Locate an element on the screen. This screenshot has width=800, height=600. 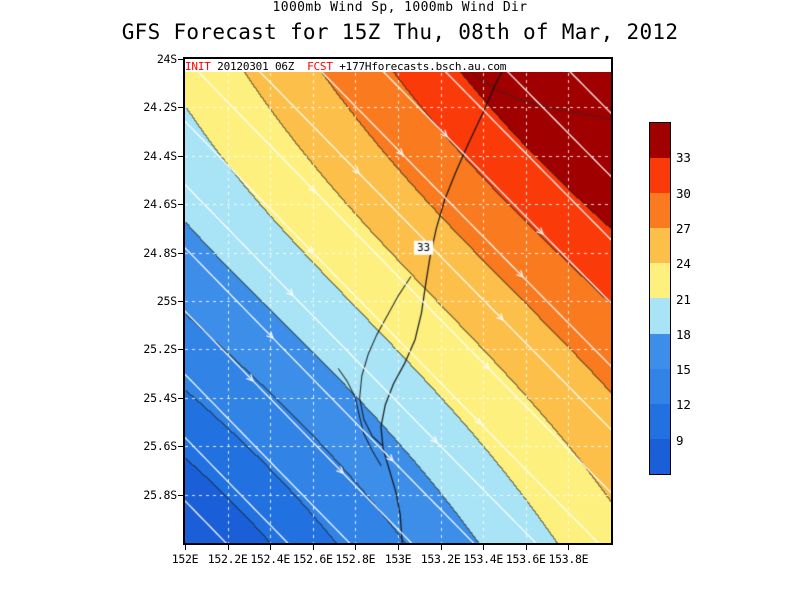
x-axis-tick-label: 153.6E is located at coordinates (525, 559).